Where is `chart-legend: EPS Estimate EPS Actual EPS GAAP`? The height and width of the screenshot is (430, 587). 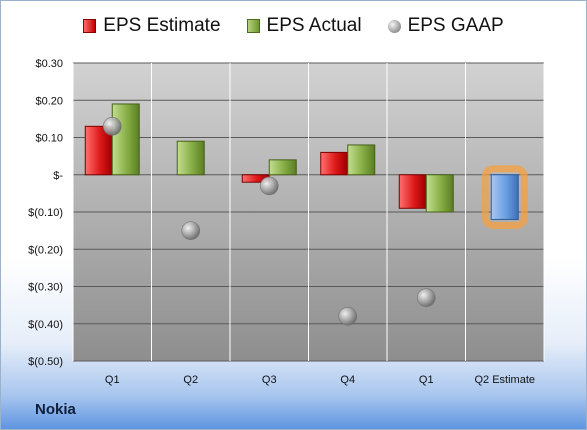
chart-legend: EPS Estimate EPS Actual EPS GAAP is located at coordinates (293, 26).